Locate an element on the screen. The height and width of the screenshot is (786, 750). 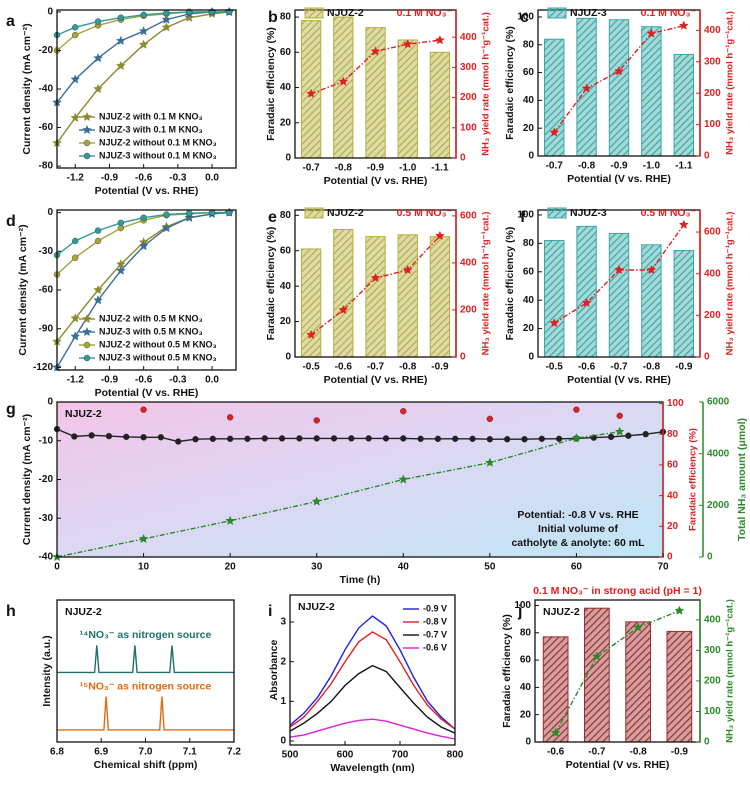
x-tick-label: 700 is located at coordinates (400, 755).